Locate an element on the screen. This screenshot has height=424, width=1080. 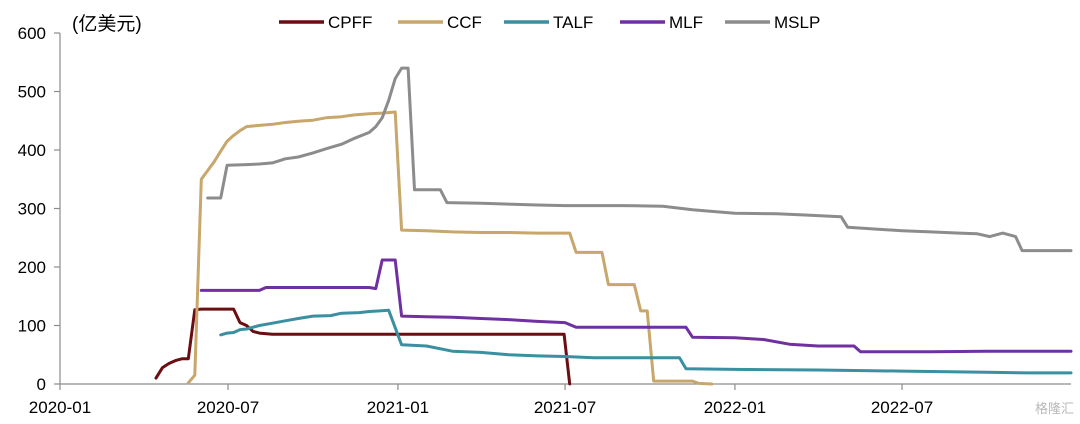
x-tick-label: 2022-01 is located at coordinates (735, 407).